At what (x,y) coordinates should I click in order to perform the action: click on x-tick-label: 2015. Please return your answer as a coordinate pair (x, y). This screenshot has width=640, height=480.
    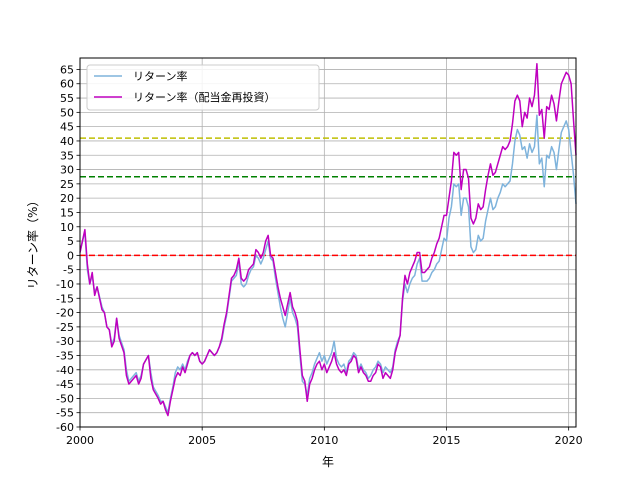
    Looking at the image, I should click on (447, 440).